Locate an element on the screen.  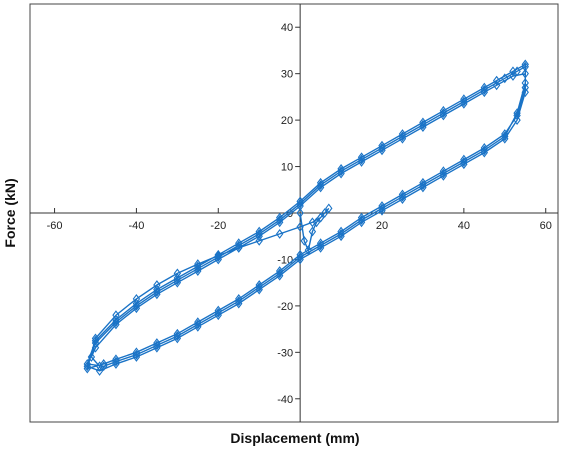
y-tick-label: 40 is located at coordinates (287, 28).